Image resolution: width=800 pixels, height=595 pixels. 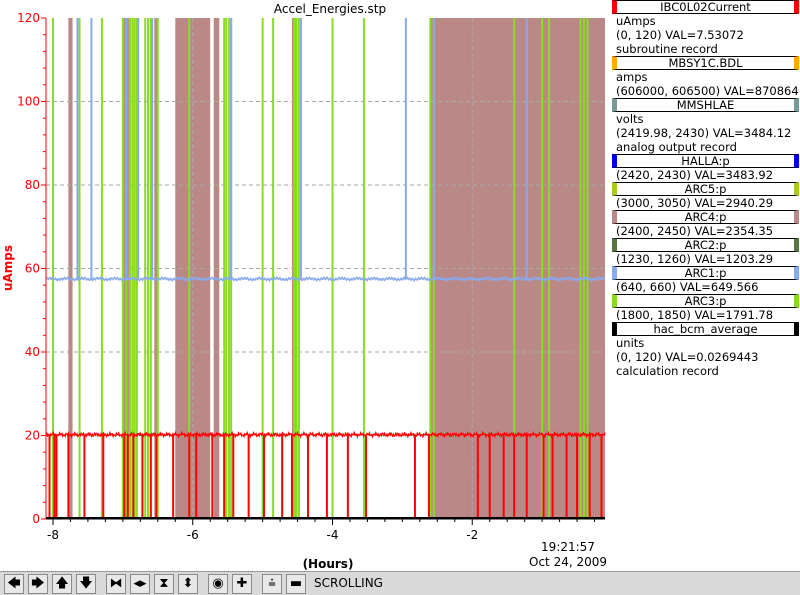 What do you see at coordinates (667, 371) in the screenshot?
I see `legend-detail: calculation record` at bounding box center [667, 371].